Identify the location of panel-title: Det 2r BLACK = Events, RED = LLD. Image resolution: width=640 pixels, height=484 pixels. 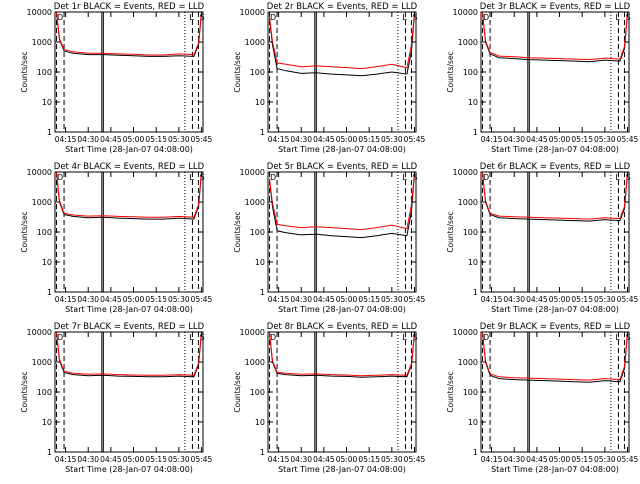
(342, 7).